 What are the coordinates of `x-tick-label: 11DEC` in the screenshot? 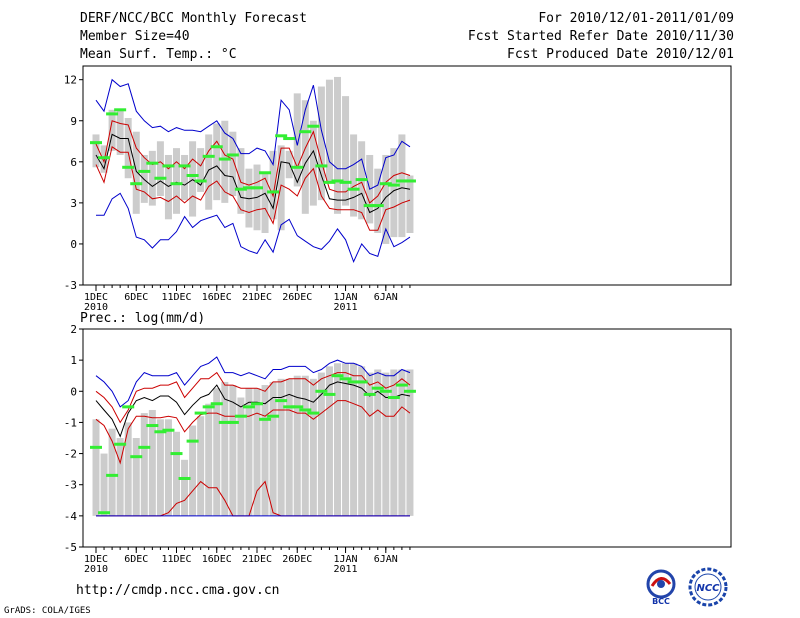 It's located at (176, 559).